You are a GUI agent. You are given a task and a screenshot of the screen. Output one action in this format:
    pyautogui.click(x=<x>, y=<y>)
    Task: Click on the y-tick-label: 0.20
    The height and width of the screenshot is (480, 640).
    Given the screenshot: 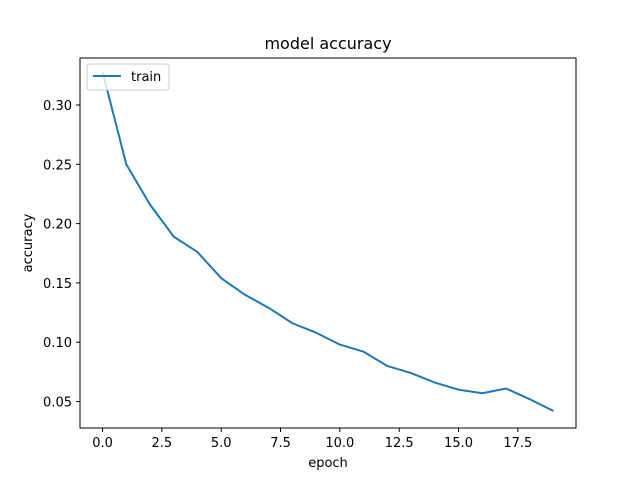 What is the action you would take?
    pyautogui.click(x=57, y=225)
    